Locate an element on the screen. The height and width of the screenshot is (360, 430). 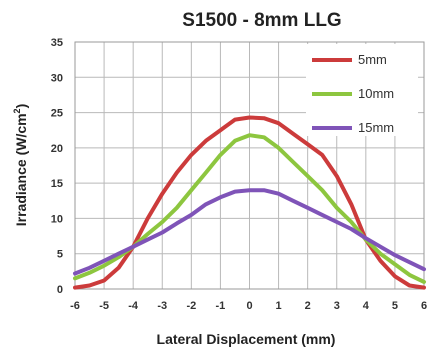
x-tick-label: -5 is located at coordinates (104, 306).